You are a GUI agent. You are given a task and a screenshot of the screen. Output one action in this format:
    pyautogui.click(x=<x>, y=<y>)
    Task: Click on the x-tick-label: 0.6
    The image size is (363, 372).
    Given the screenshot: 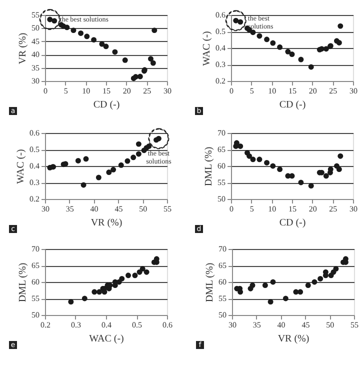 What is the action you would take?
    pyautogui.click(x=167, y=325)
    